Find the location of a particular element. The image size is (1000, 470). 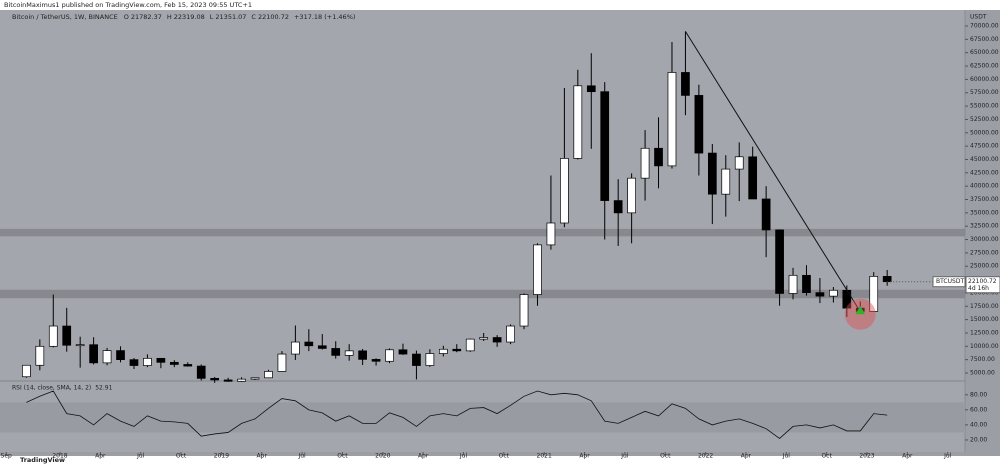

y-tick-label: 42500.00 is located at coordinates (984, 172).